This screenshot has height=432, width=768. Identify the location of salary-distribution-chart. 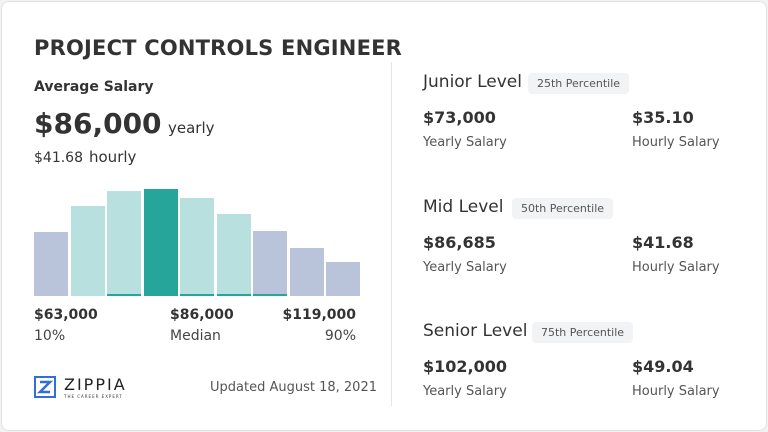
(197, 239).